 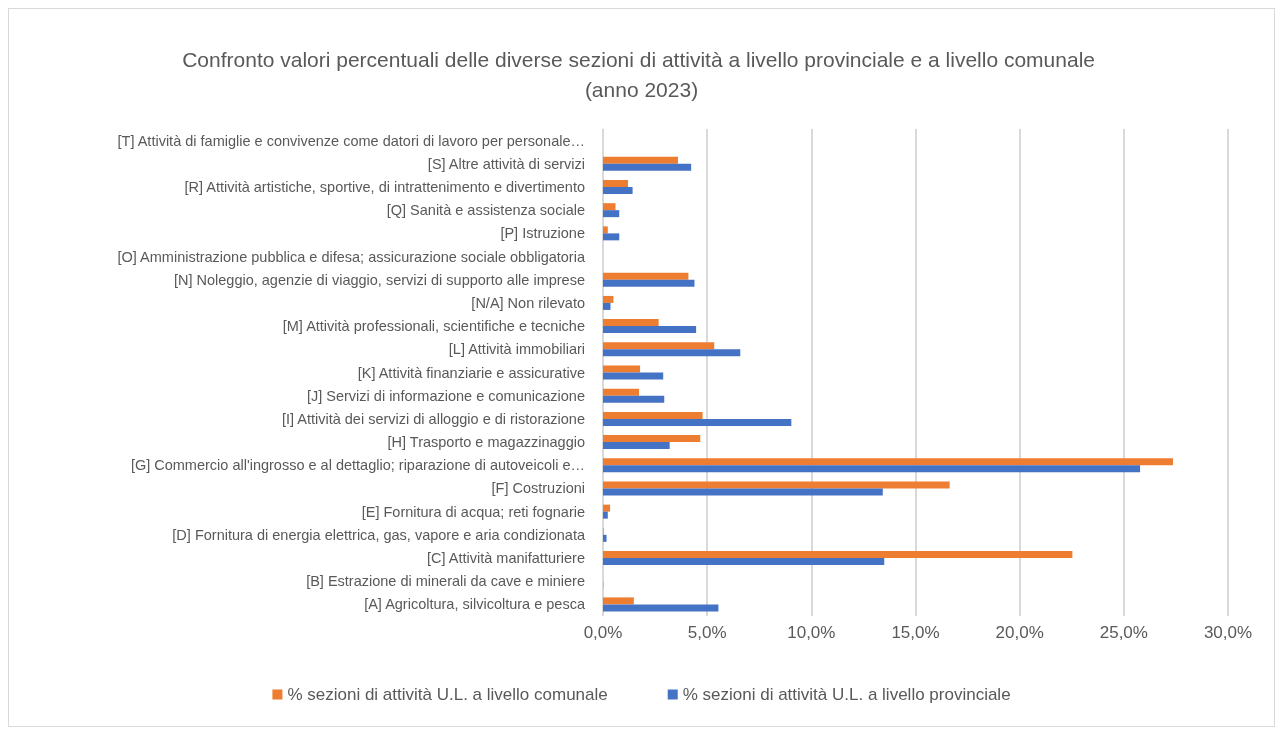 What do you see at coordinates (485, 210) in the screenshot?
I see `y-tick-label: [Q] Sanità e assistenza sociale` at bounding box center [485, 210].